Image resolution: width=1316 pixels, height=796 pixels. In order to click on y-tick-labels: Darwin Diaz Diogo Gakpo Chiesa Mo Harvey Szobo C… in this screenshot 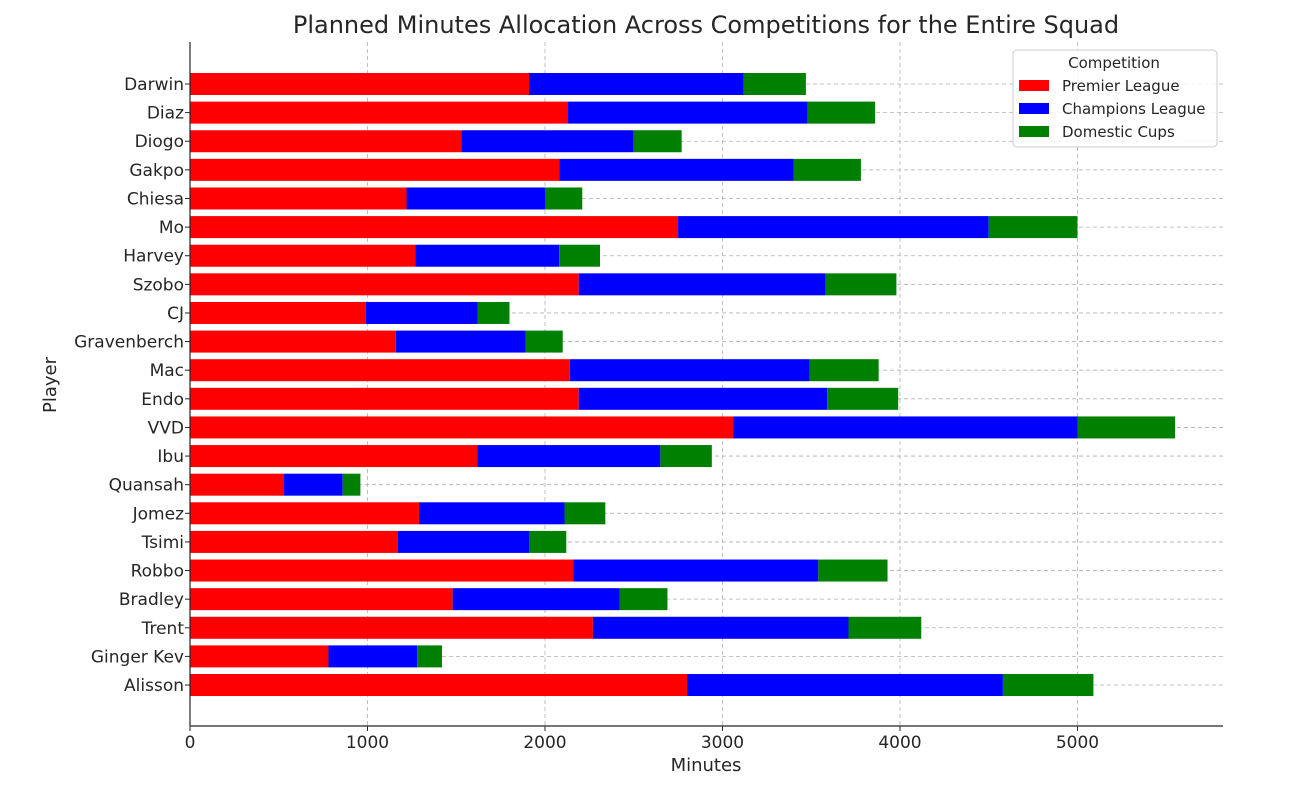, I will do `click(132, 385)`.